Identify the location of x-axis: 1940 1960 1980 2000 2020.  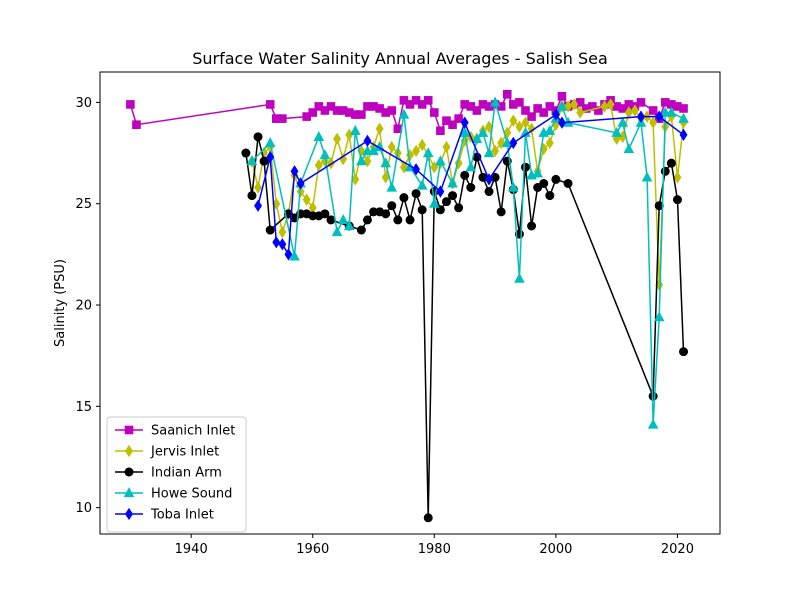
(434, 545).